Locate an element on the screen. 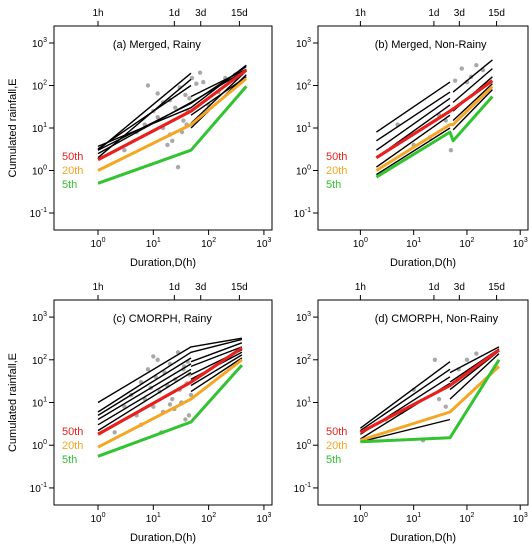  x-tick-label: 10⁰ is located at coordinates (97, 518).